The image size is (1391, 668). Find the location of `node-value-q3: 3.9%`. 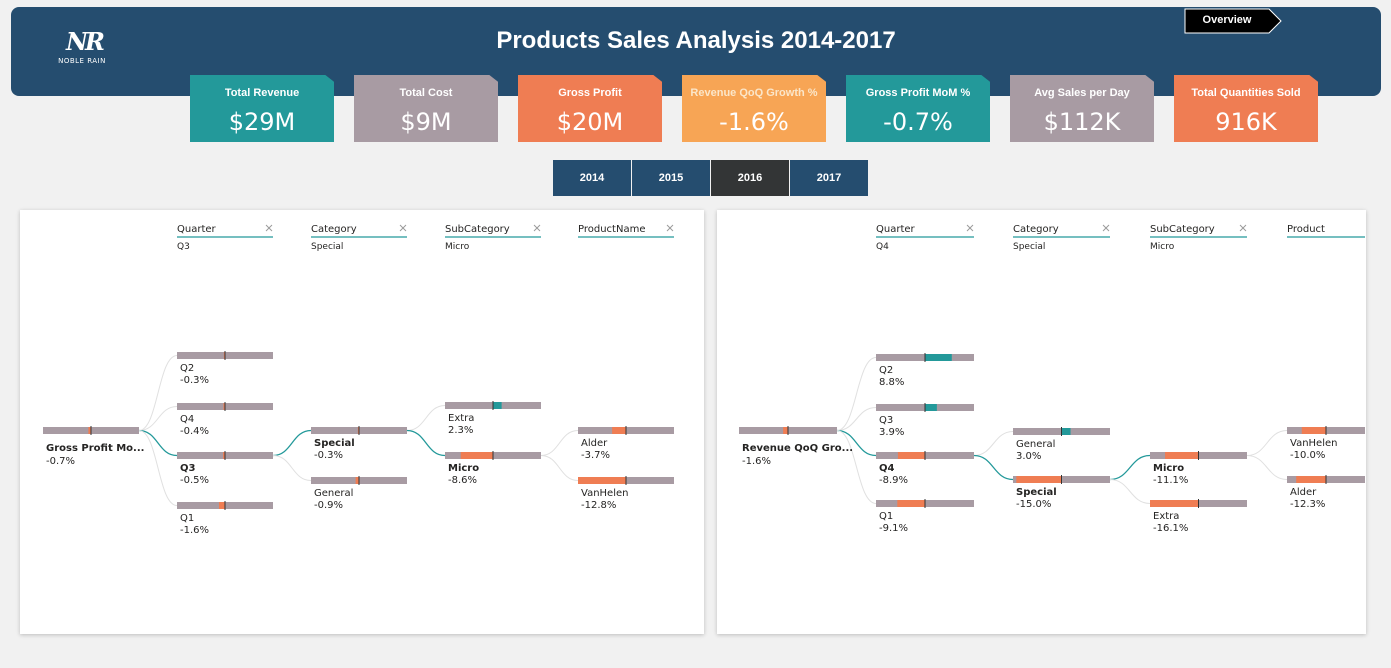

node-value-q3: 3.9% is located at coordinates (891, 432).